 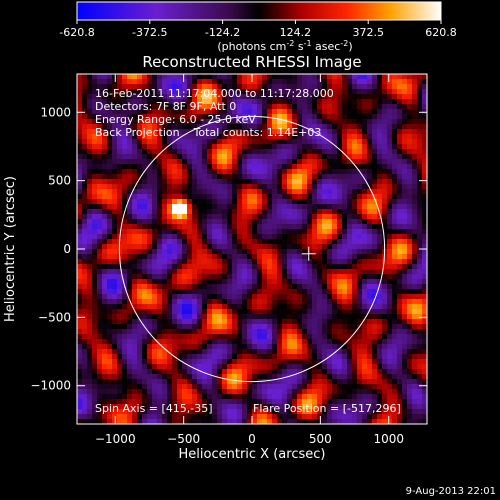 What do you see at coordinates (115, 439) in the screenshot?
I see `x-tick-label: −1000` at bounding box center [115, 439].